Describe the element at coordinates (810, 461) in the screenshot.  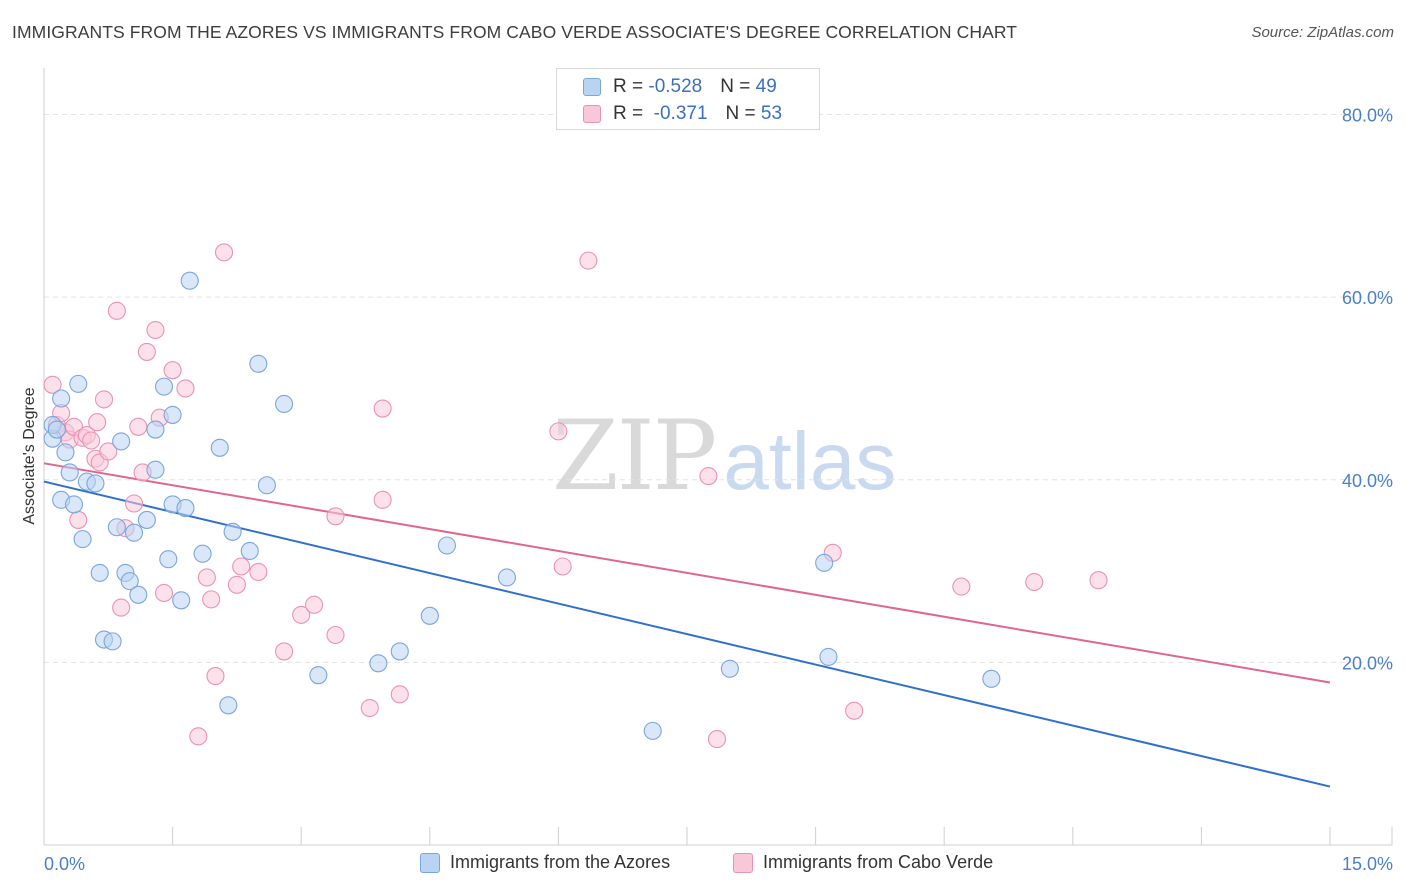
I see `watermark-atlas: atlas` at that location.